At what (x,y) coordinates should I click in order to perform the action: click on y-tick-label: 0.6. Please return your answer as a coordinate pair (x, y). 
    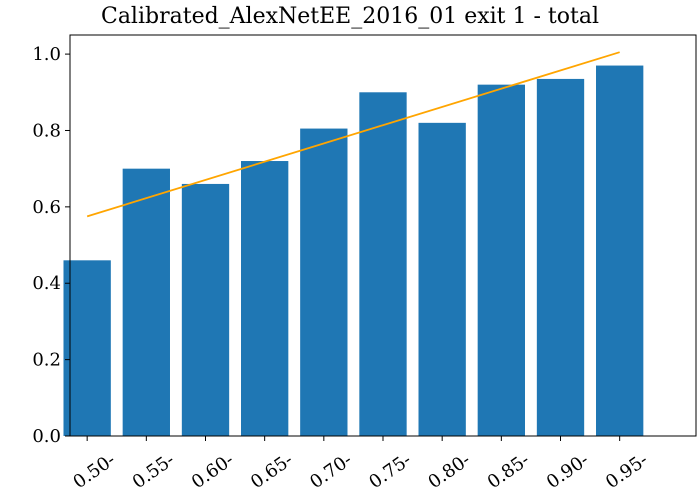
    Looking at the image, I should click on (46, 207).